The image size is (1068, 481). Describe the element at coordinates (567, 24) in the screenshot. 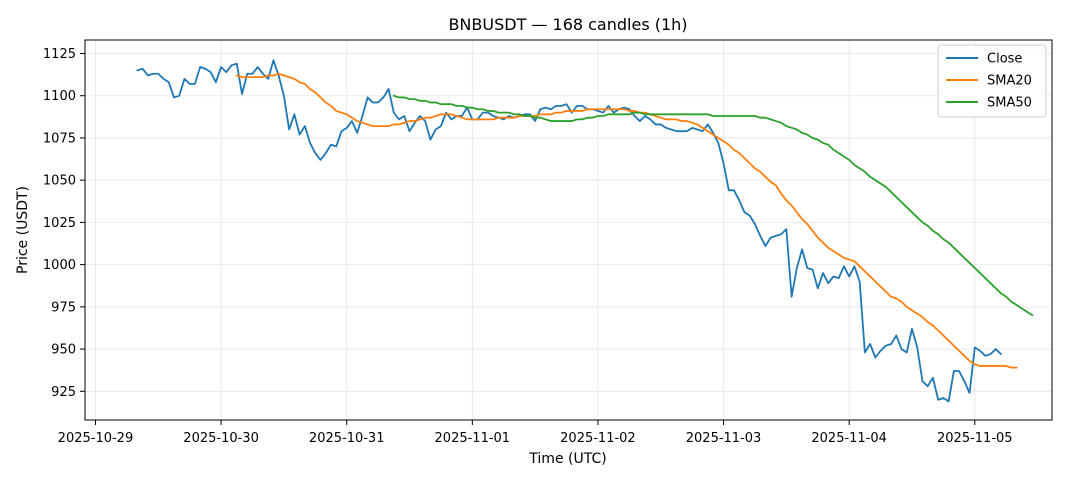

I see `chart-title: BNBUSDT — 168 candles (1h)` at that location.